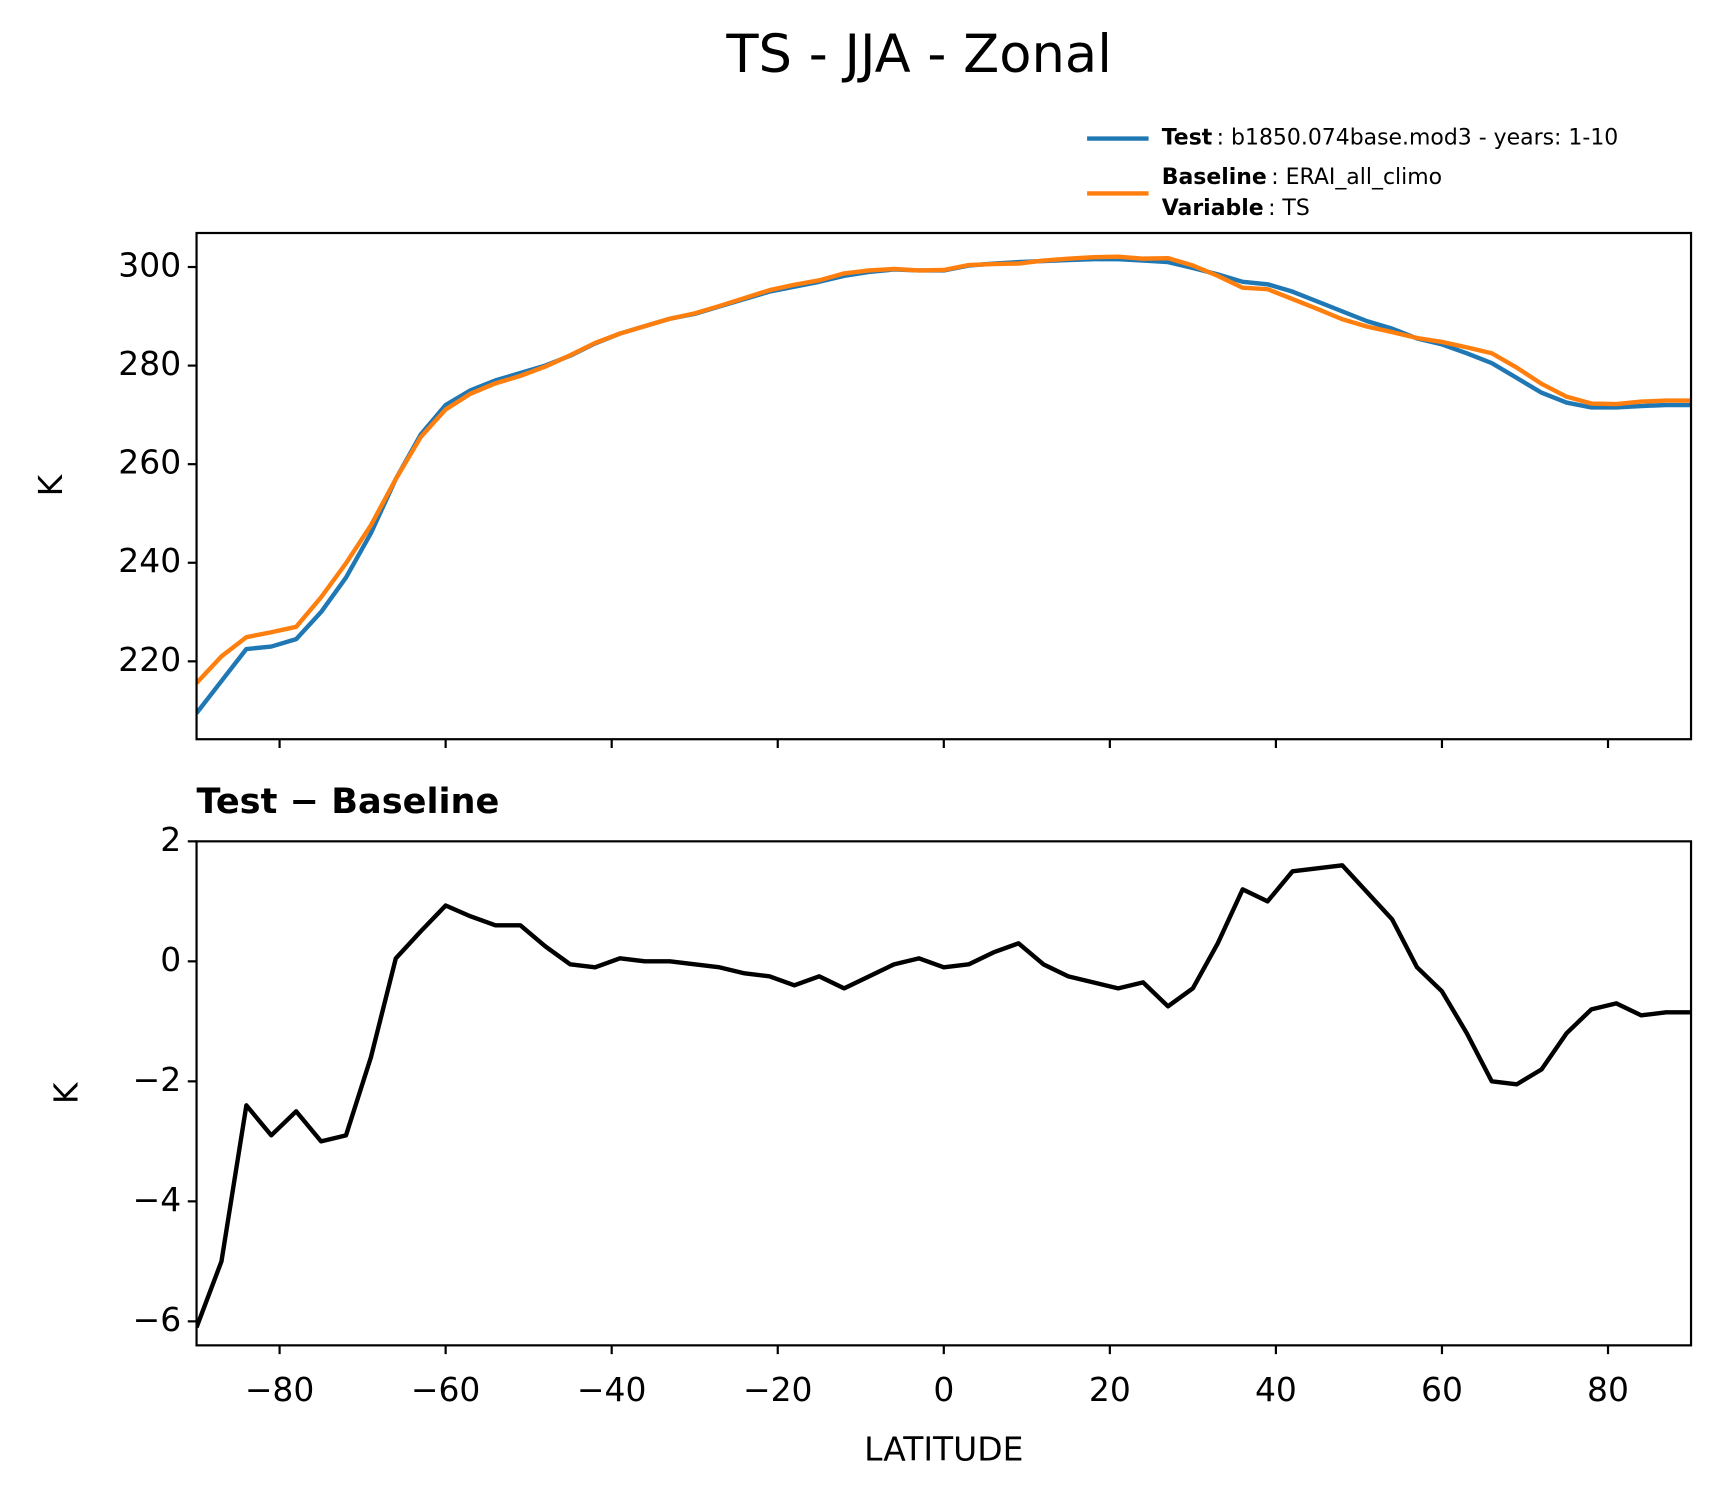 Image resolution: width=1713 pixels, height=1496 pixels. I want to click on legend-label: Baseline: ERAI_all_climo, so click(1302, 177).